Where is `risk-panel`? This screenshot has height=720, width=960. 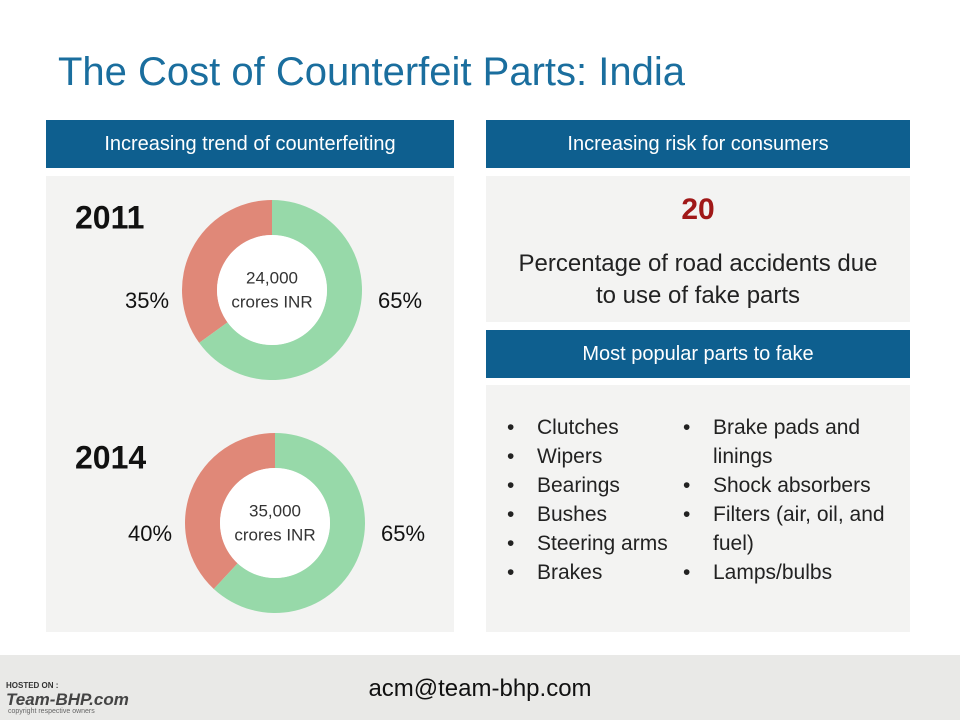 risk-panel is located at coordinates (698, 249).